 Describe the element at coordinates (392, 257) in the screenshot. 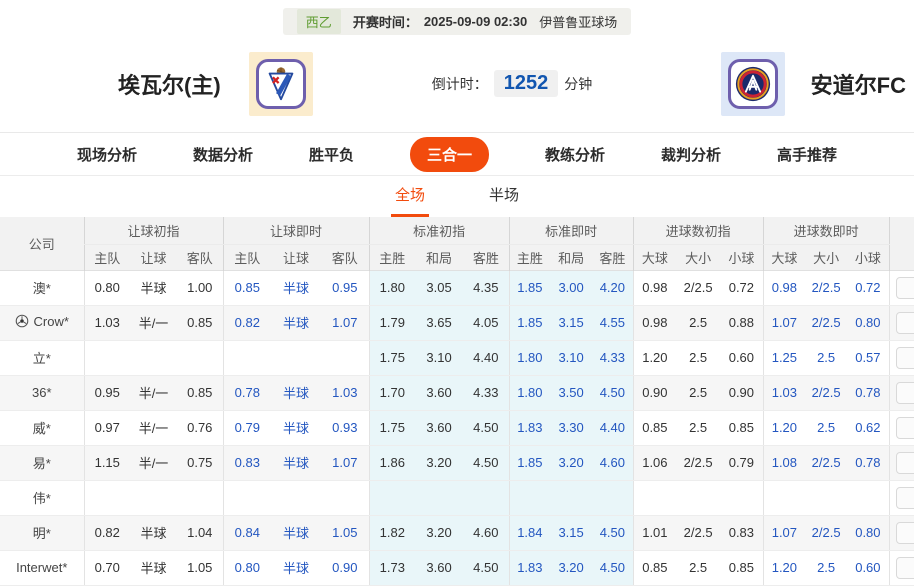

I see `odds-sub-header: 主胜` at that location.